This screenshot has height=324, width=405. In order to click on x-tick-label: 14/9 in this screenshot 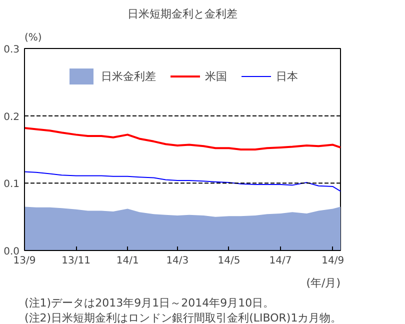, I will do `click(333, 261)`.